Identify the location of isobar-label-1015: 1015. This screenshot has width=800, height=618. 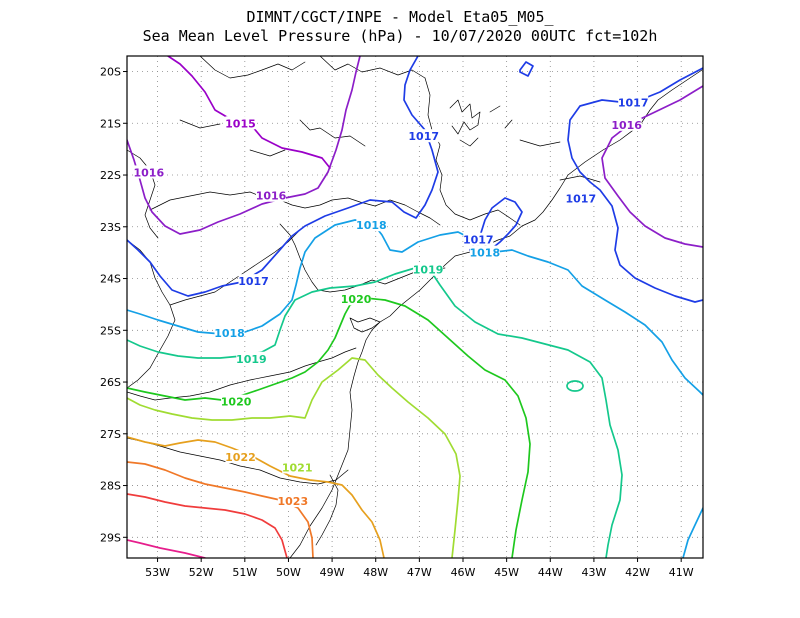
(240, 123).